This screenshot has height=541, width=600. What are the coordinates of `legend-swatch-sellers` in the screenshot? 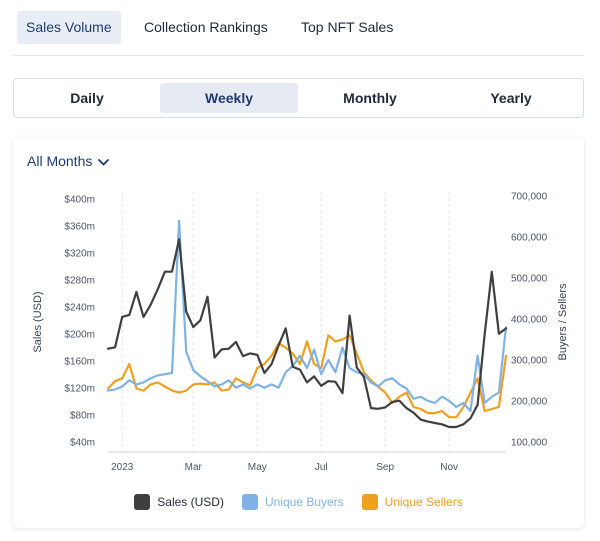 It's located at (369, 502).